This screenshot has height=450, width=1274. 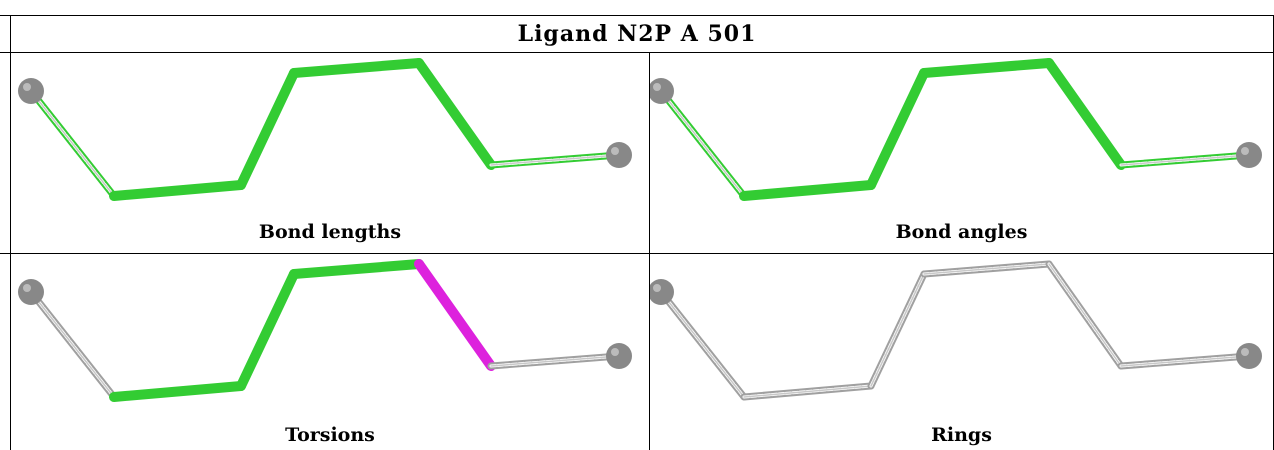 I want to click on panel-caption: Bond angles, so click(x=961, y=232).